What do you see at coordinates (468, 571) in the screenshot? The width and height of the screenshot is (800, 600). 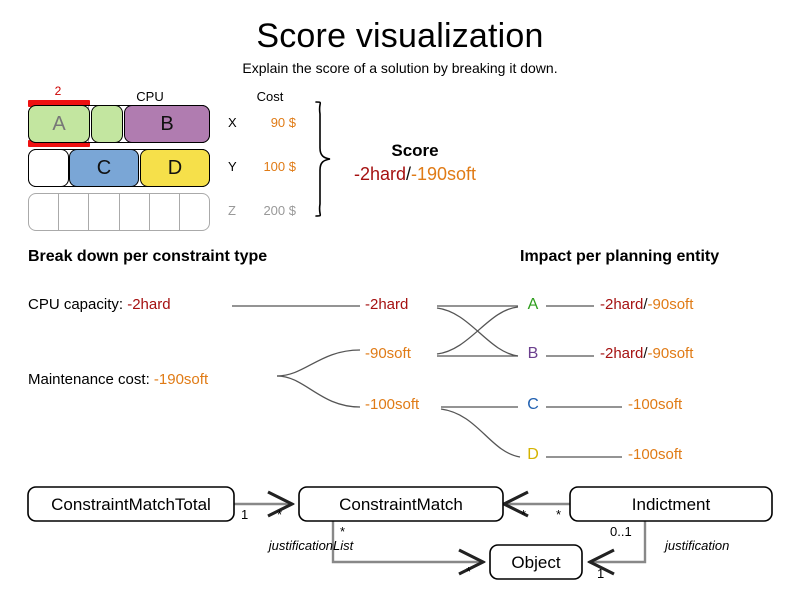 I see `uml-mult-cm-object-target: *` at bounding box center [468, 571].